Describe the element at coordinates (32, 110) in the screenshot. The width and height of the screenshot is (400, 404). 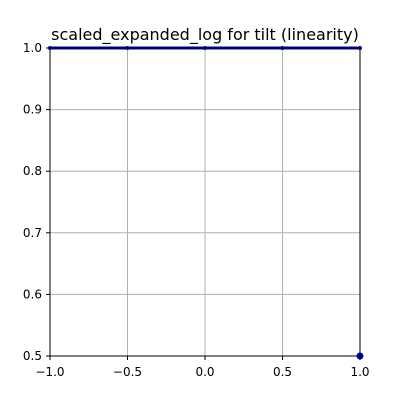
I see `y-tick-label: 0.9` at that location.